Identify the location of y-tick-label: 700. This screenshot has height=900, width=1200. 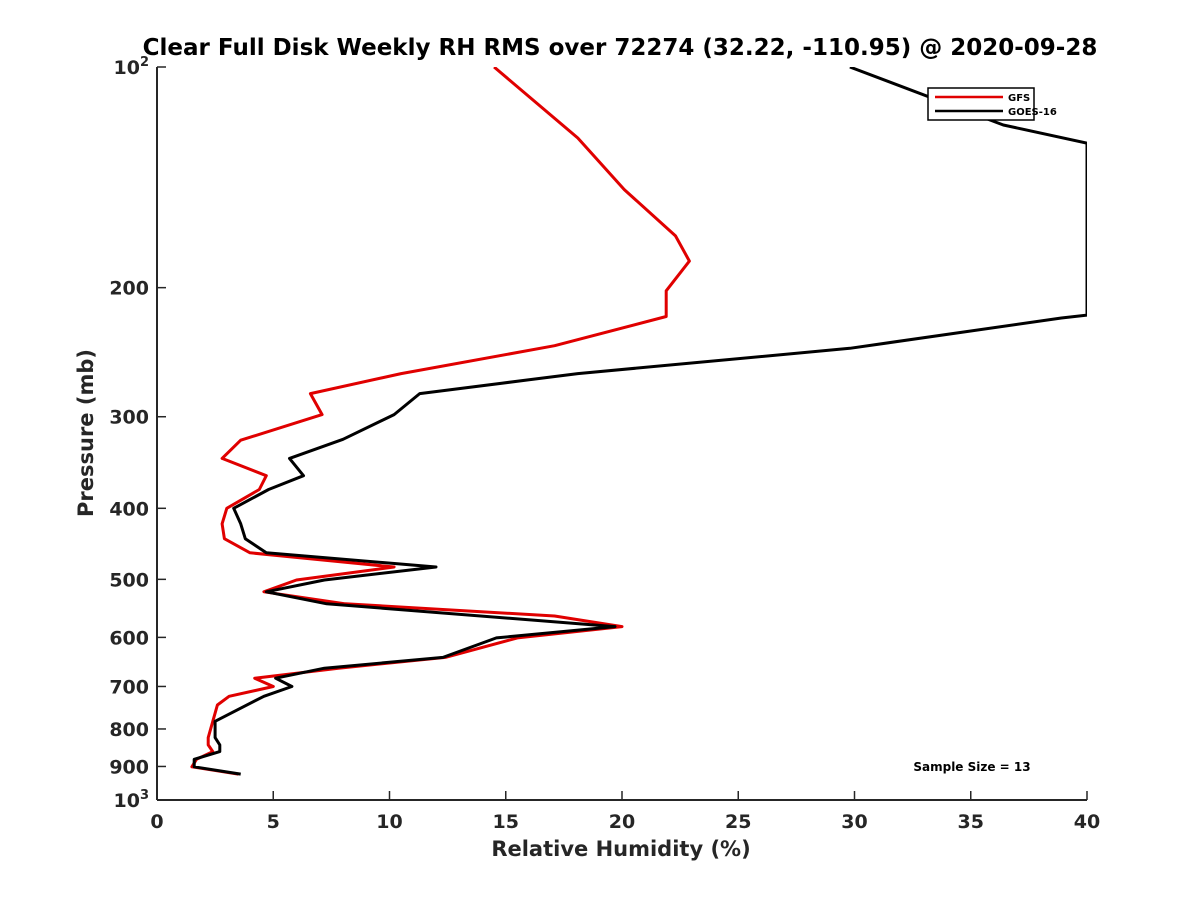
(129, 687).